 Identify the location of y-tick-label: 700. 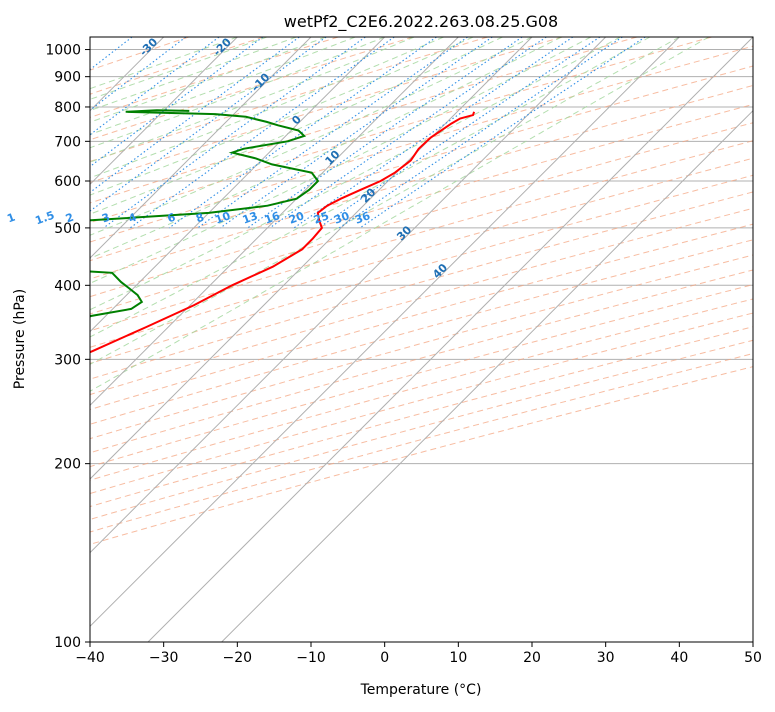
(67, 142).